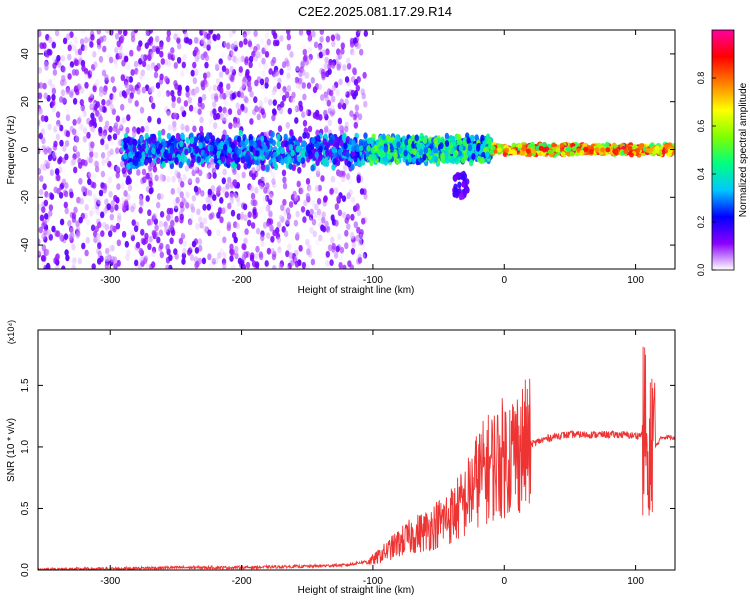 This screenshot has width=750, height=605. Describe the element at coordinates (375, 11) in the screenshot. I see `figure-title: C2E2.2025.081.17.29.R14` at that location.